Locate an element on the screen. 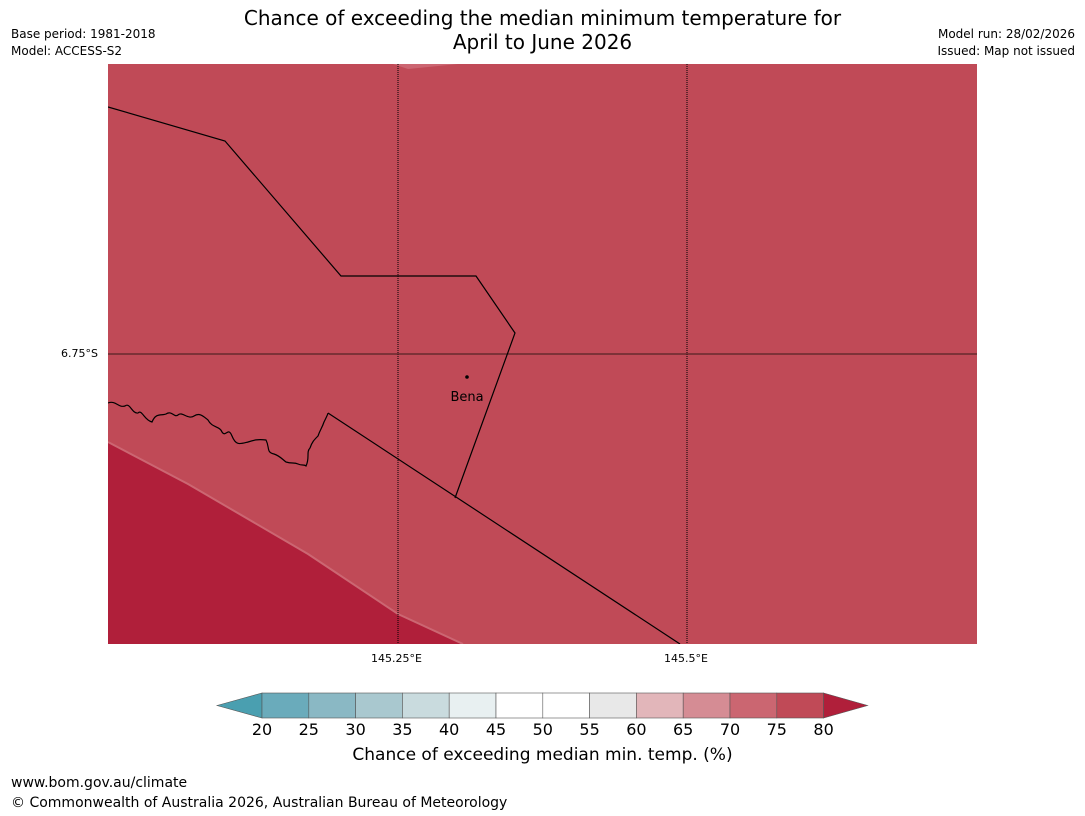 The image size is (1085, 816). colorbar-tick-label: 80 is located at coordinates (823, 729).